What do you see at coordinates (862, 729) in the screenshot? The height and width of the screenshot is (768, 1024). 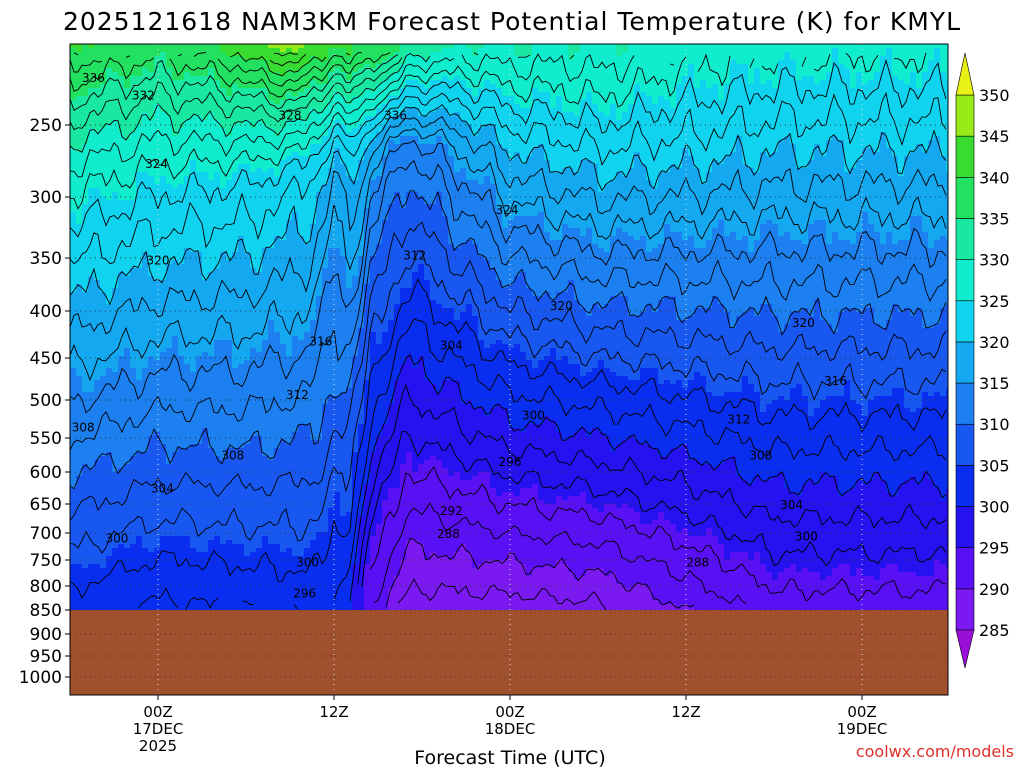 I see `x-tick-label: 19DEC` at bounding box center [862, 729].